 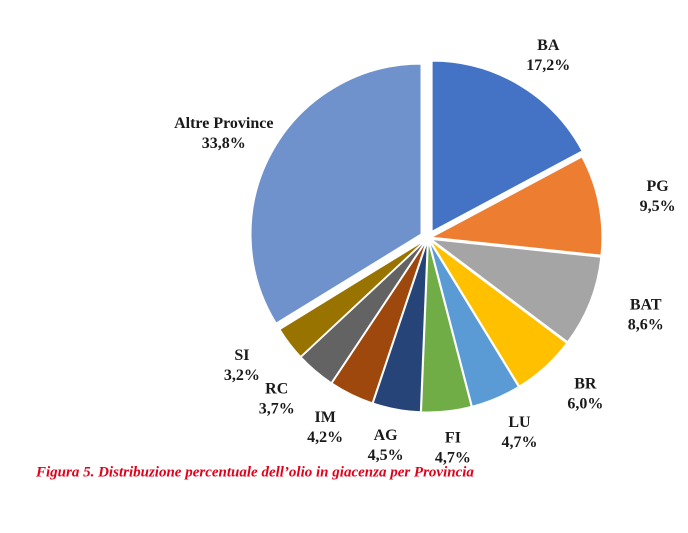 What do you see at coordinates (585, 384) in the screenshot?
I see `slice-label: BR` at bounding box center [585, 384].